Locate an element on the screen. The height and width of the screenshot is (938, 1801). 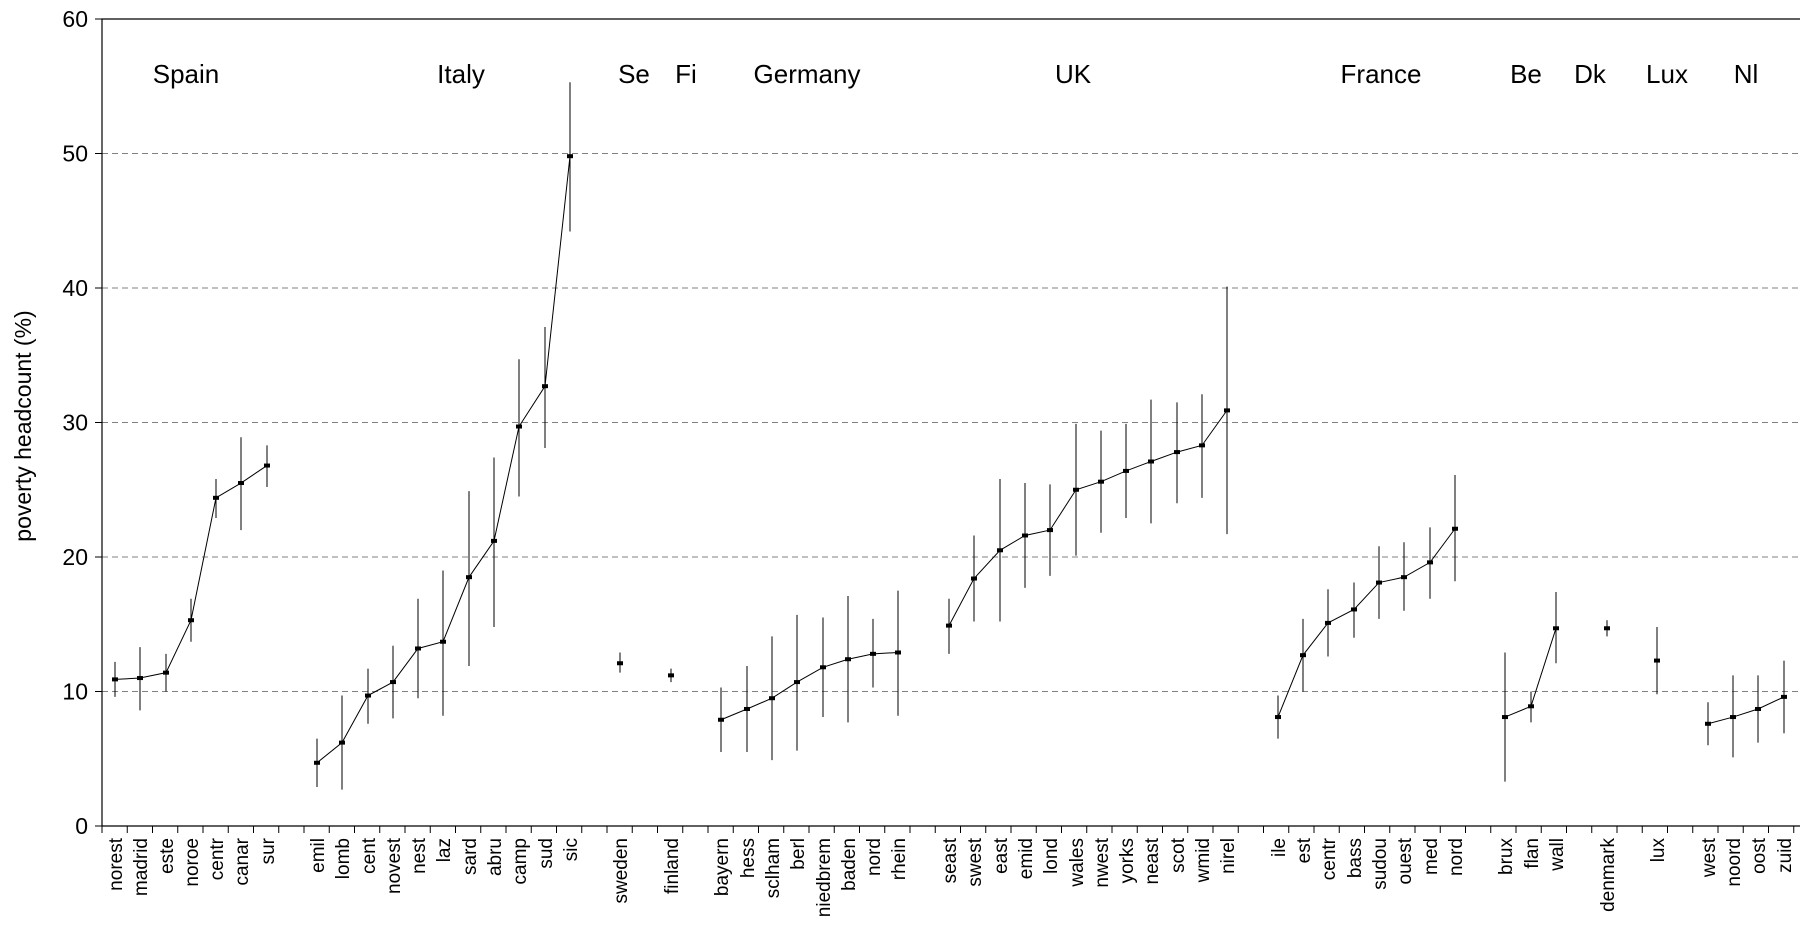
series-nl is located at coordinates (1746, 709).